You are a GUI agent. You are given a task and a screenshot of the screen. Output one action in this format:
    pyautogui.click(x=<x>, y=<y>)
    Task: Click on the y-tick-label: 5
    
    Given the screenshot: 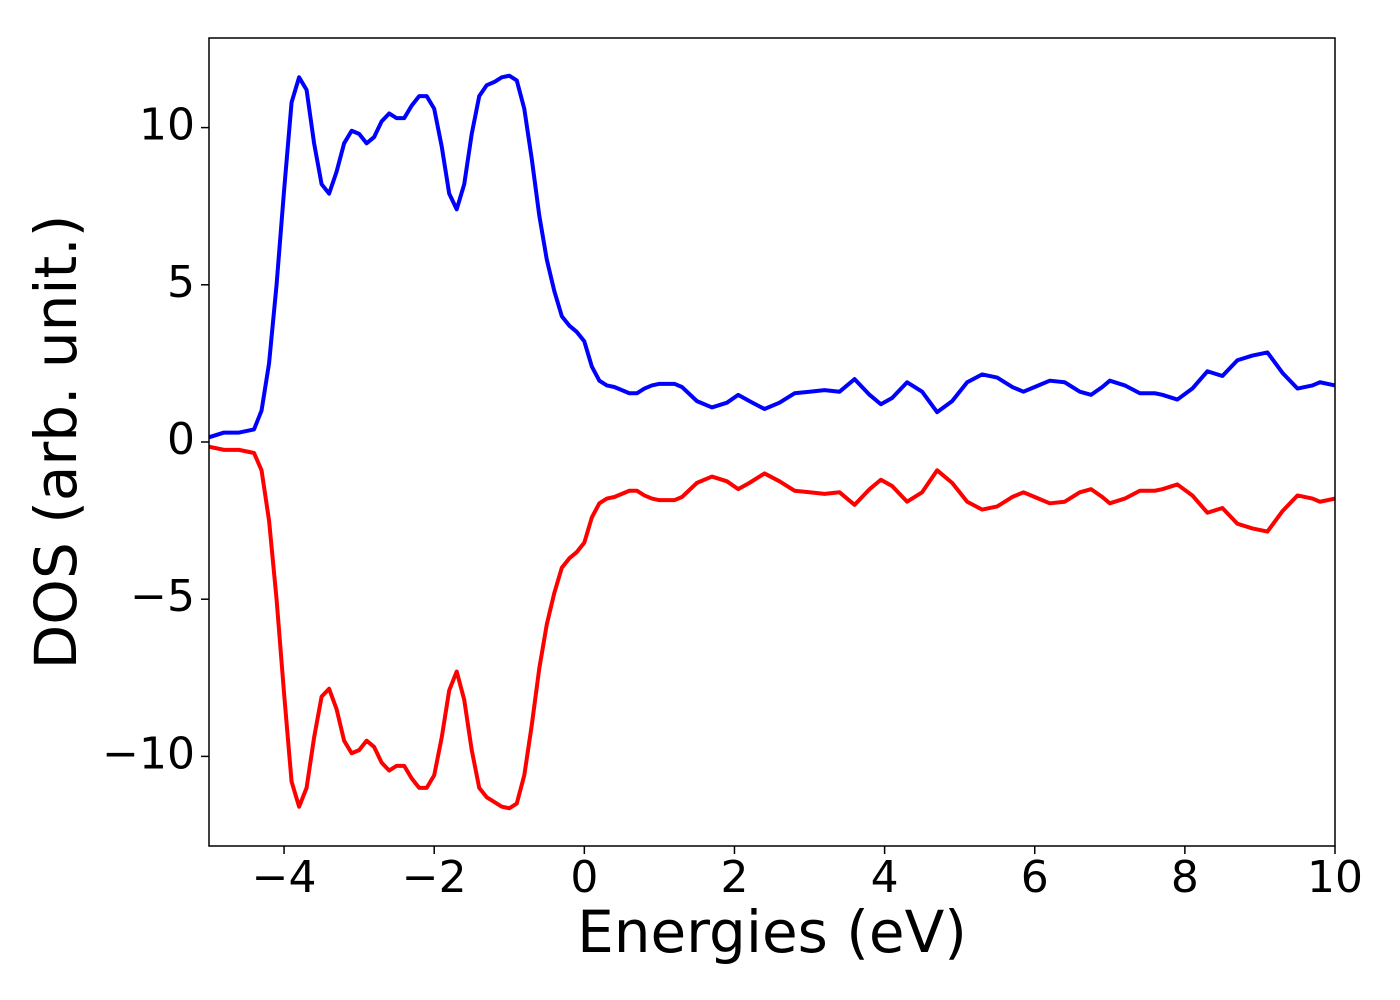 What is the action you would take?
    pyautogui.click(x=181, y=282)
    